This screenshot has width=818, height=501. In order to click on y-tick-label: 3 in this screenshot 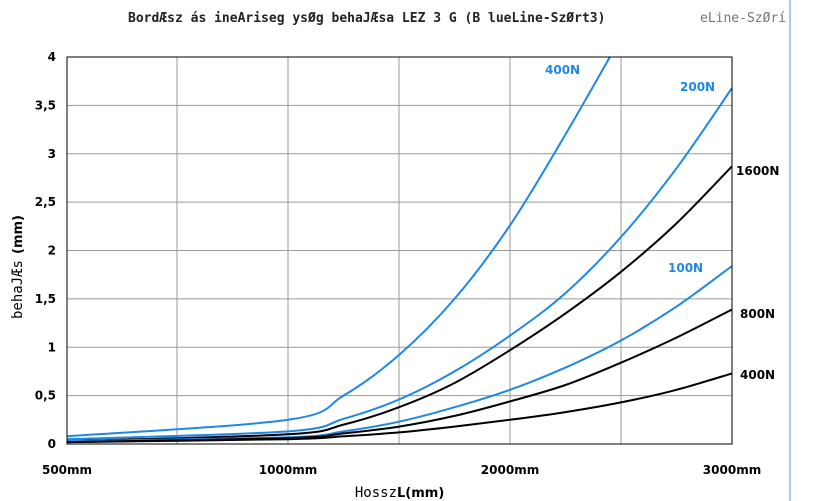, I will do `click(52, 154)`.